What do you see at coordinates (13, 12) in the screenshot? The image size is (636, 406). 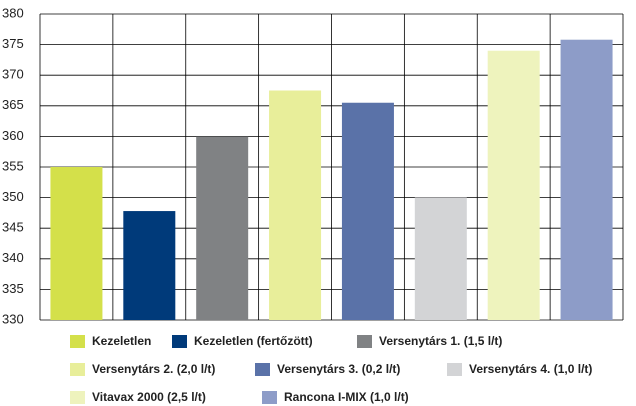 I see `y-tick-label: 380` at bounding box center [13, 12].